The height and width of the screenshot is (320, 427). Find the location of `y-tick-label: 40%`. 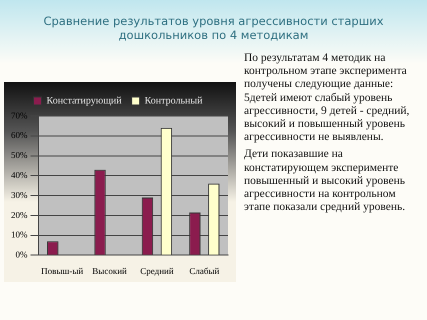

y-tick-label: 40% is located at coordinates (19, 175).